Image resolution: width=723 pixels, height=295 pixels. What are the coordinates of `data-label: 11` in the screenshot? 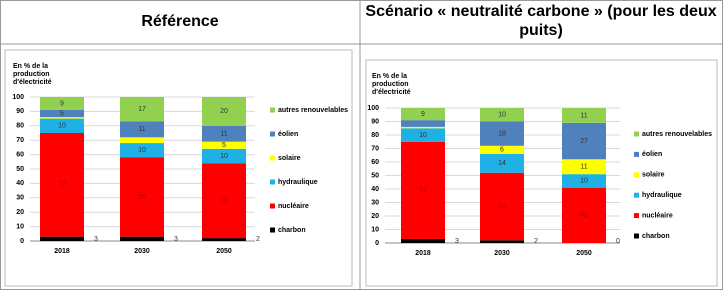 It's located at (583, 167).